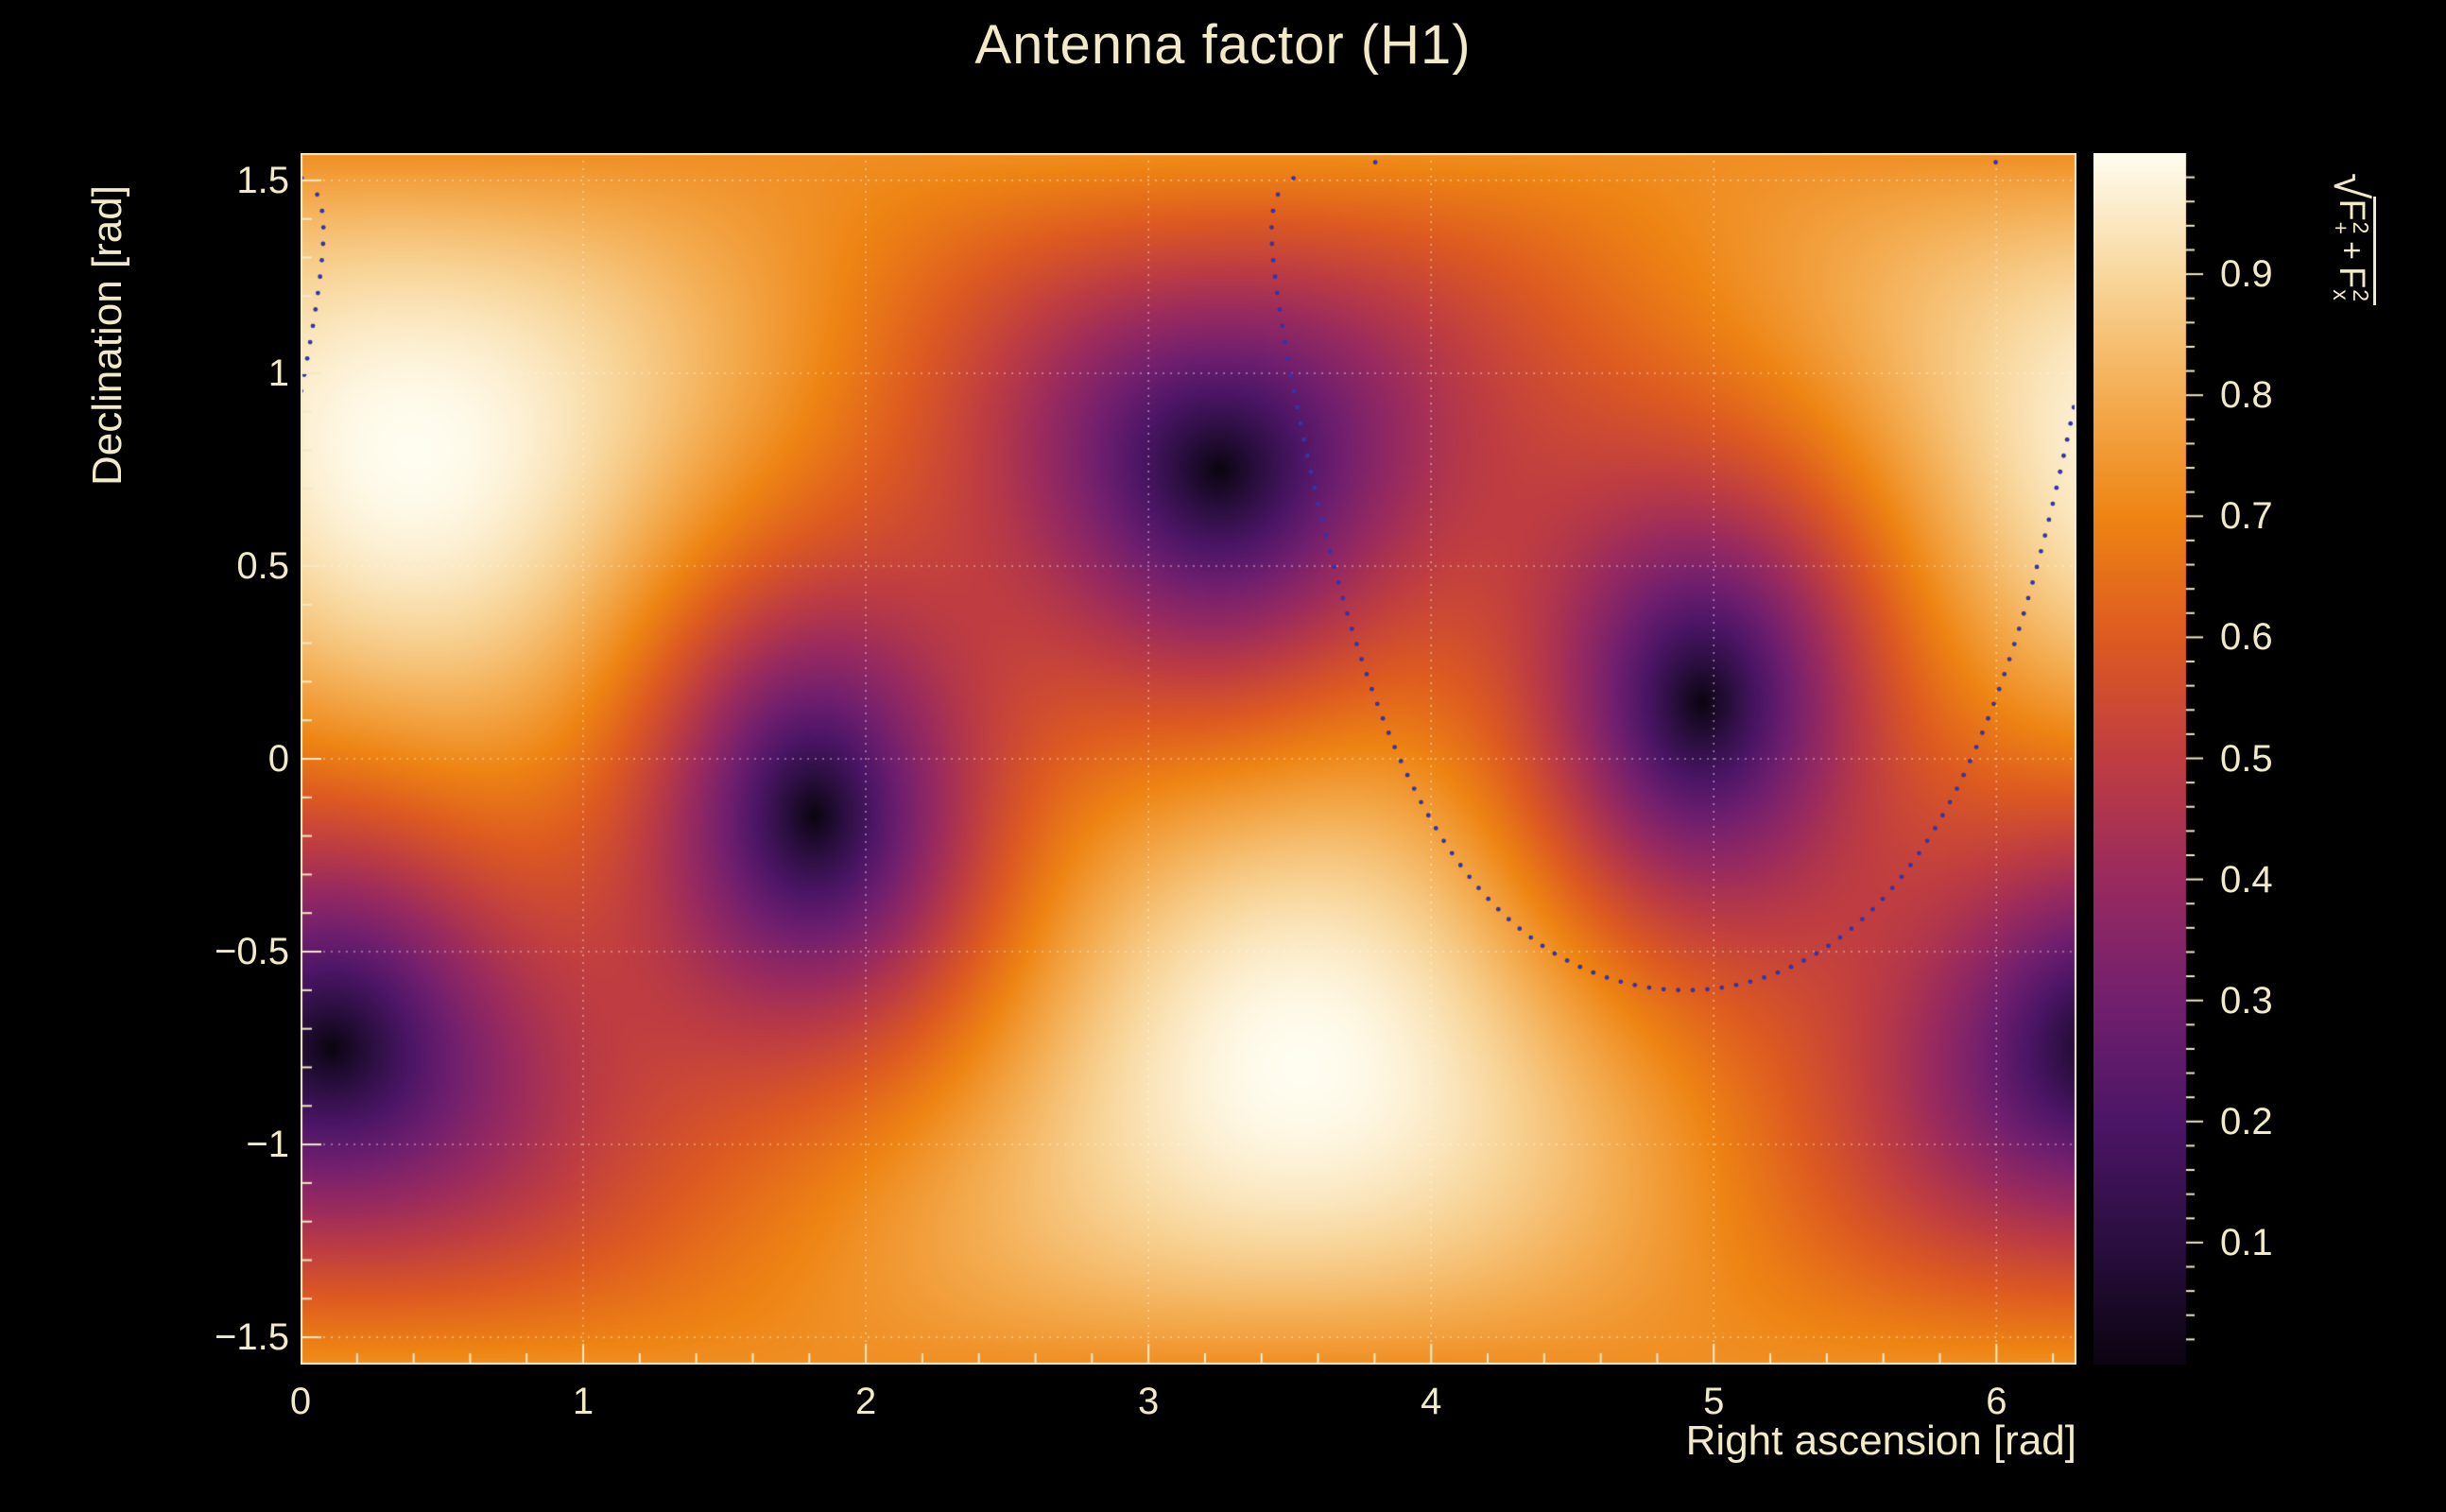  What do you see at coordinates (2246, 1000) in the screenshot?
I see `z-tick-label: 0.3` at bounding box center [2246, 1000].